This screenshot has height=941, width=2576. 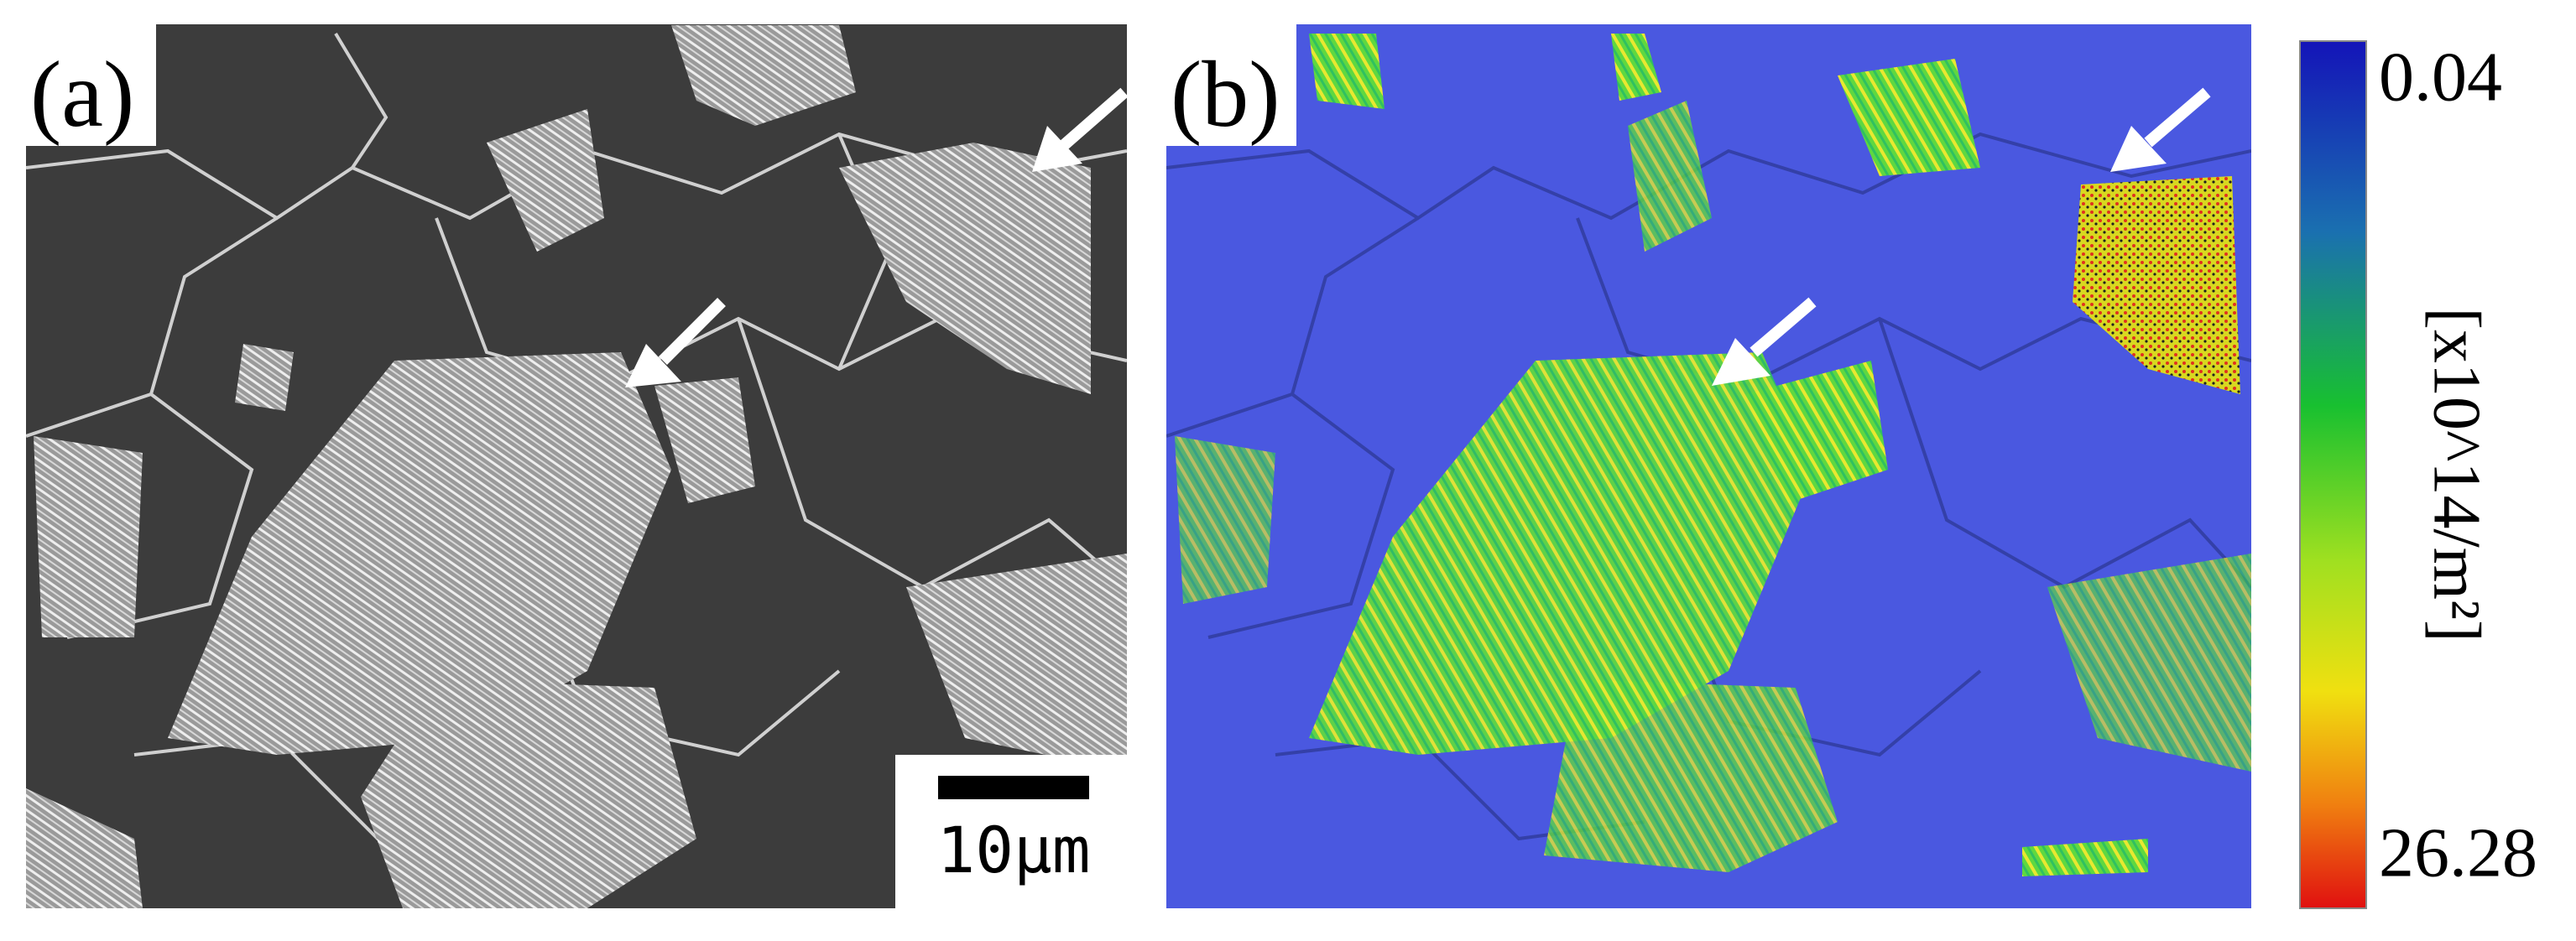 I want to click on panel-label: (b), so click(x=1225, y=95).